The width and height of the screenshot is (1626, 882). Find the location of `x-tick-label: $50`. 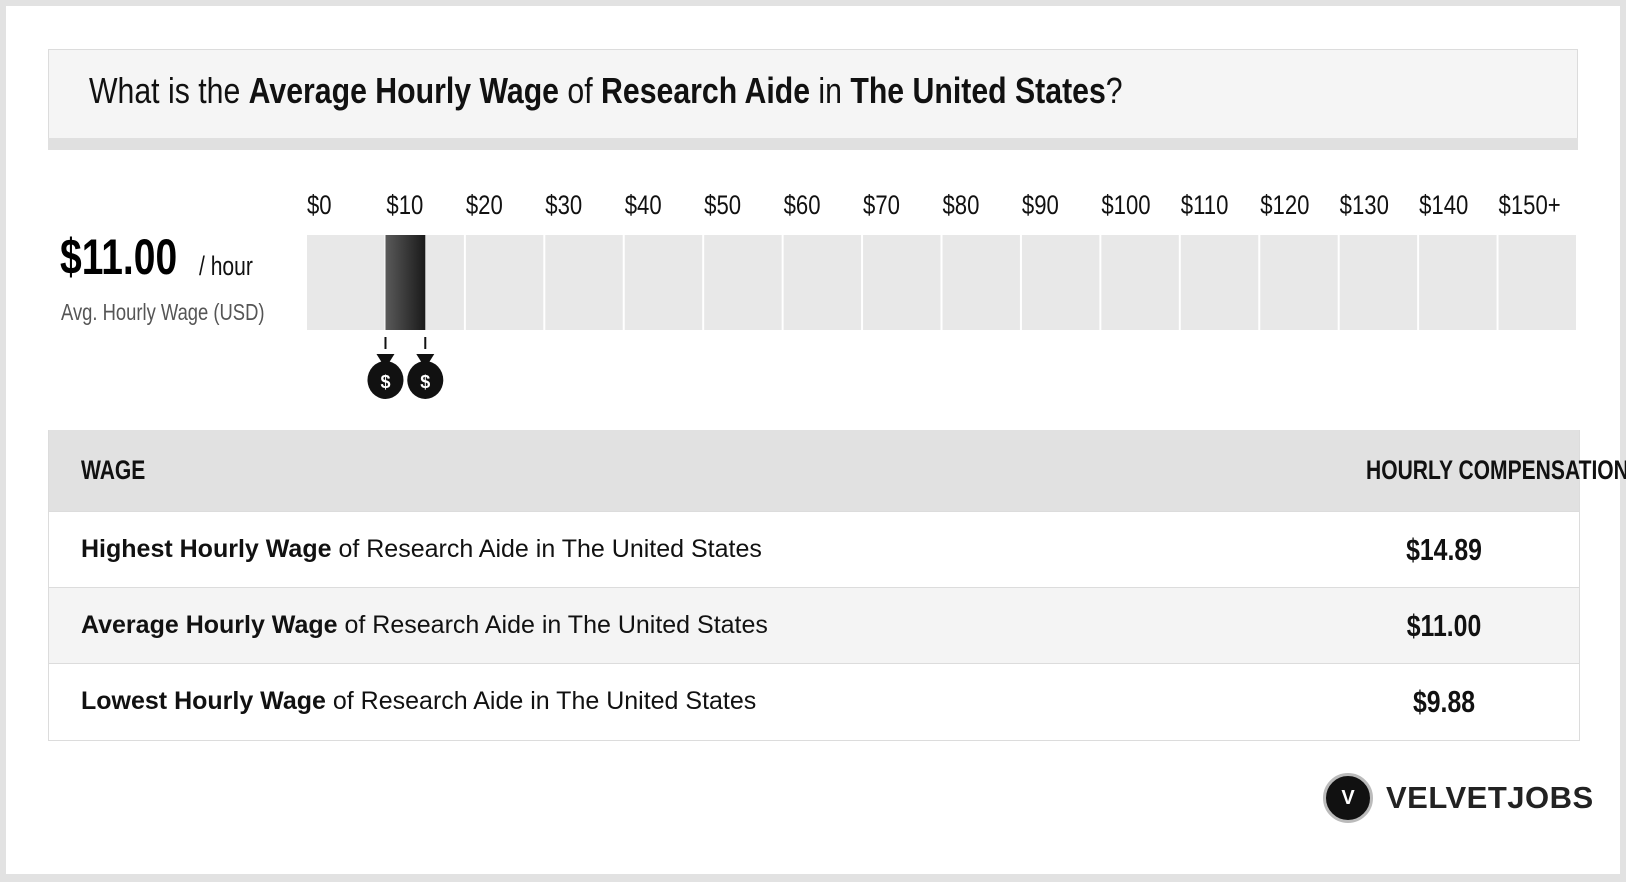

x-tick-label: $50 is located at coordinates (722, 206).